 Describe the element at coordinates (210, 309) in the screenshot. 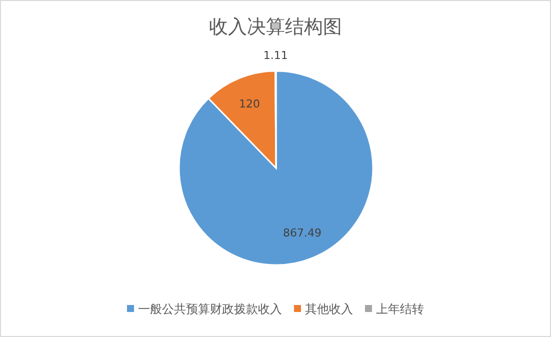

I see `legend-label: 一般公共预算财政拨款收入` at that location.